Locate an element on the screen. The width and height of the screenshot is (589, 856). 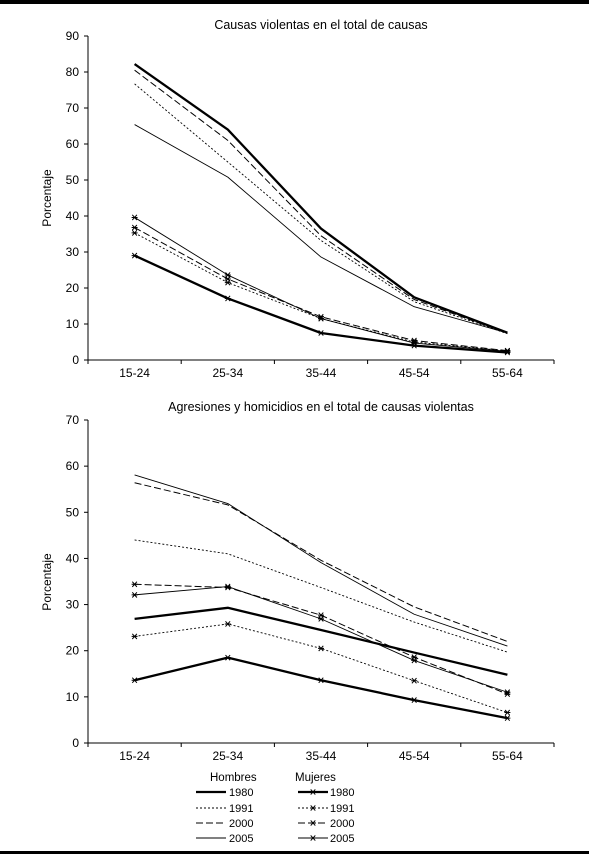
series-line-hombres-1991 is located at coordinates (321, 596).